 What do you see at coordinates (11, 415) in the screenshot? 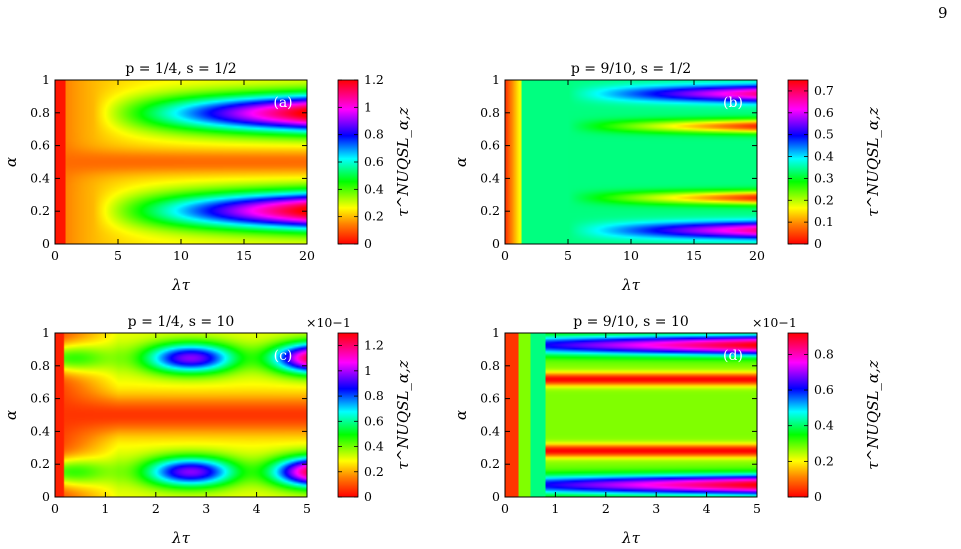
I see `ylabel-c: α` at bounding box center [11, 415].